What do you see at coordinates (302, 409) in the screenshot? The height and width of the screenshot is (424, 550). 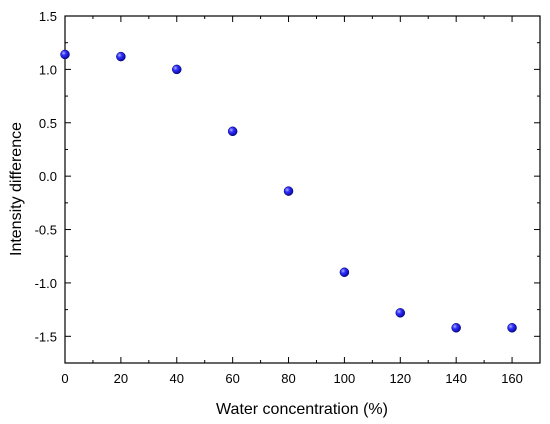 I see `x-axis-title: Water concentration (%)` at bounding box center [302, 409].